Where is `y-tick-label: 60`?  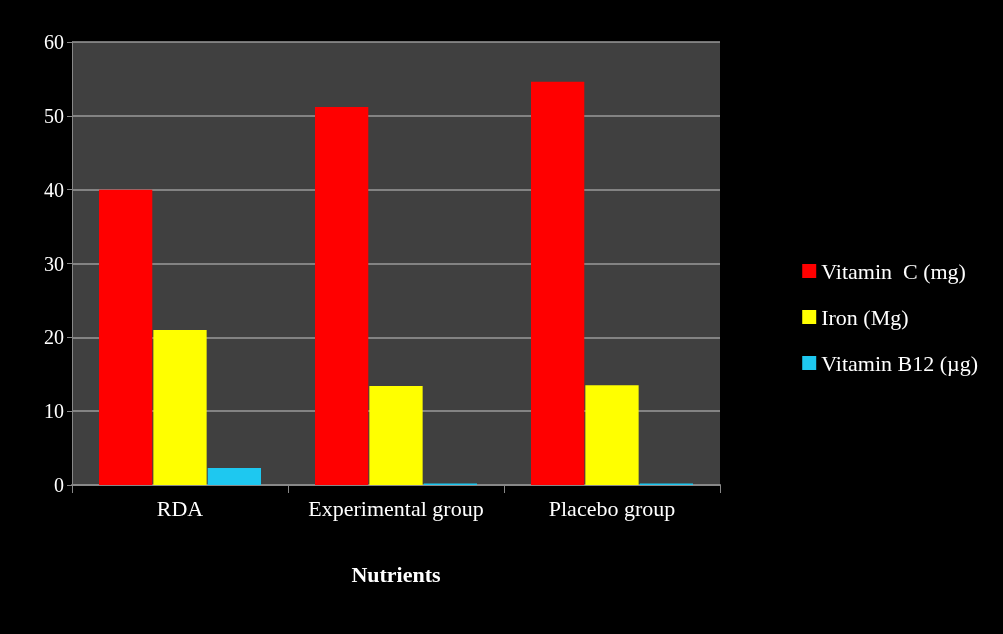
y-tick-label: 60 is located at coordinates (54, 42).